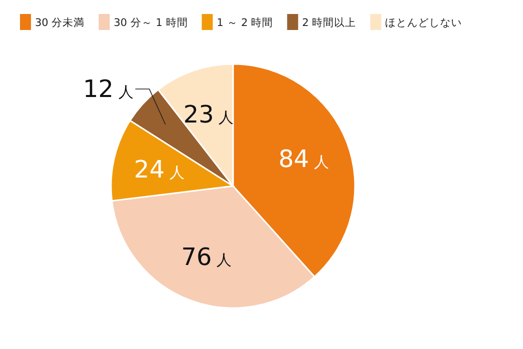 This screenshot has width=523, height=349. Describe the element at coordinates (329, 22) in the screenshot. I see `legend-label: 2 時間以上` at that location.